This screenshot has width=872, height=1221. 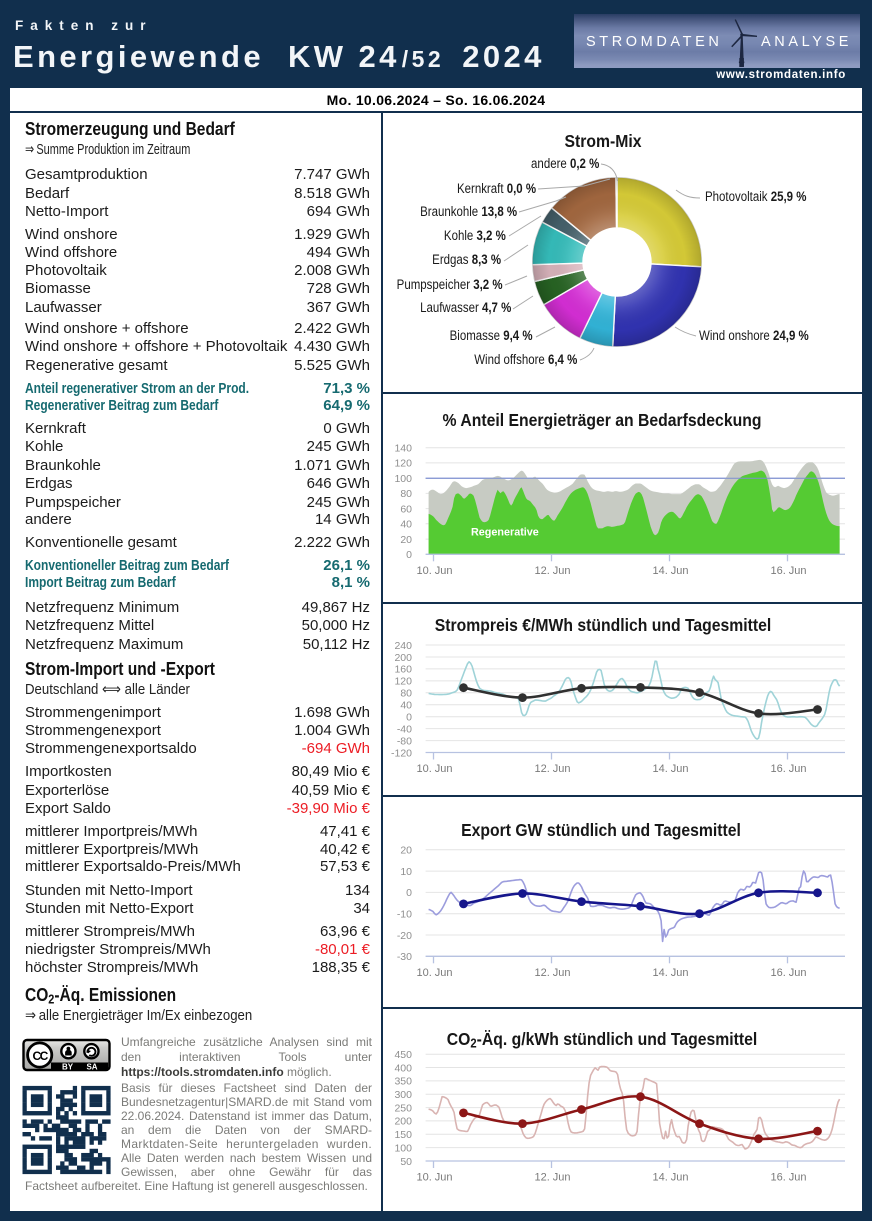 What do you see at coordinates (68, 1067) in the screenshot?
I see `svg-text: BY` at bounding box center [68, 1067].